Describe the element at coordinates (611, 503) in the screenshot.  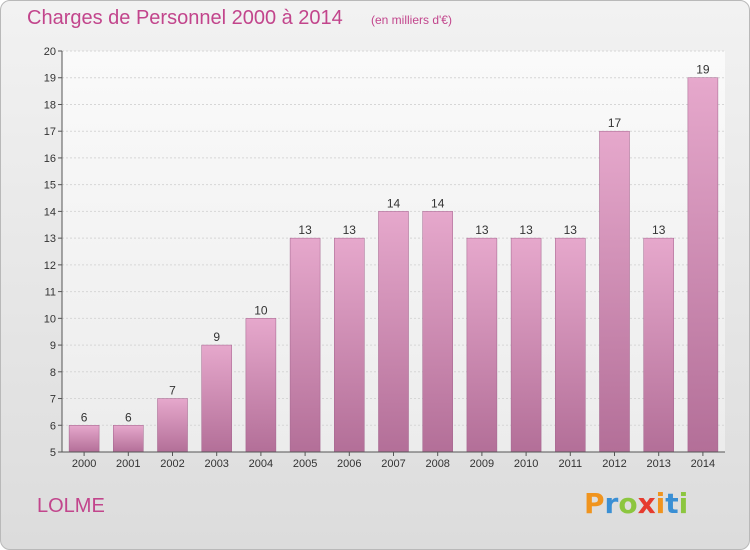
I see `logo-letter: r` at that location.